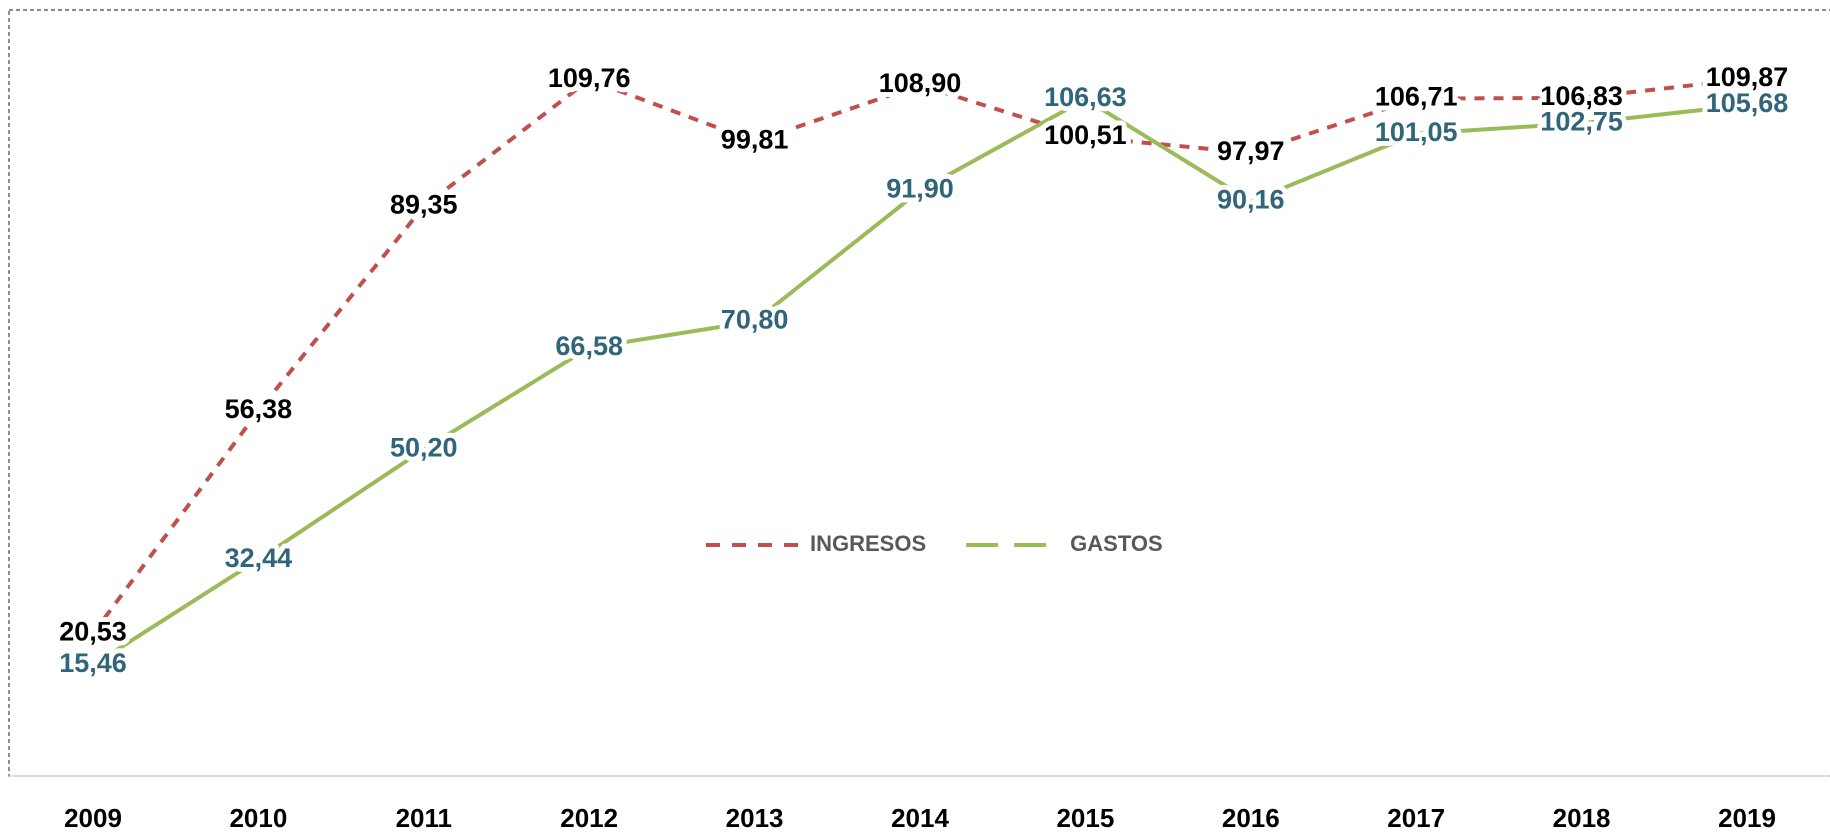  What do you see at coordinates (755, 140) in the screenshot?
I see `data-label: 99,81` at bounding box center [755, 140].